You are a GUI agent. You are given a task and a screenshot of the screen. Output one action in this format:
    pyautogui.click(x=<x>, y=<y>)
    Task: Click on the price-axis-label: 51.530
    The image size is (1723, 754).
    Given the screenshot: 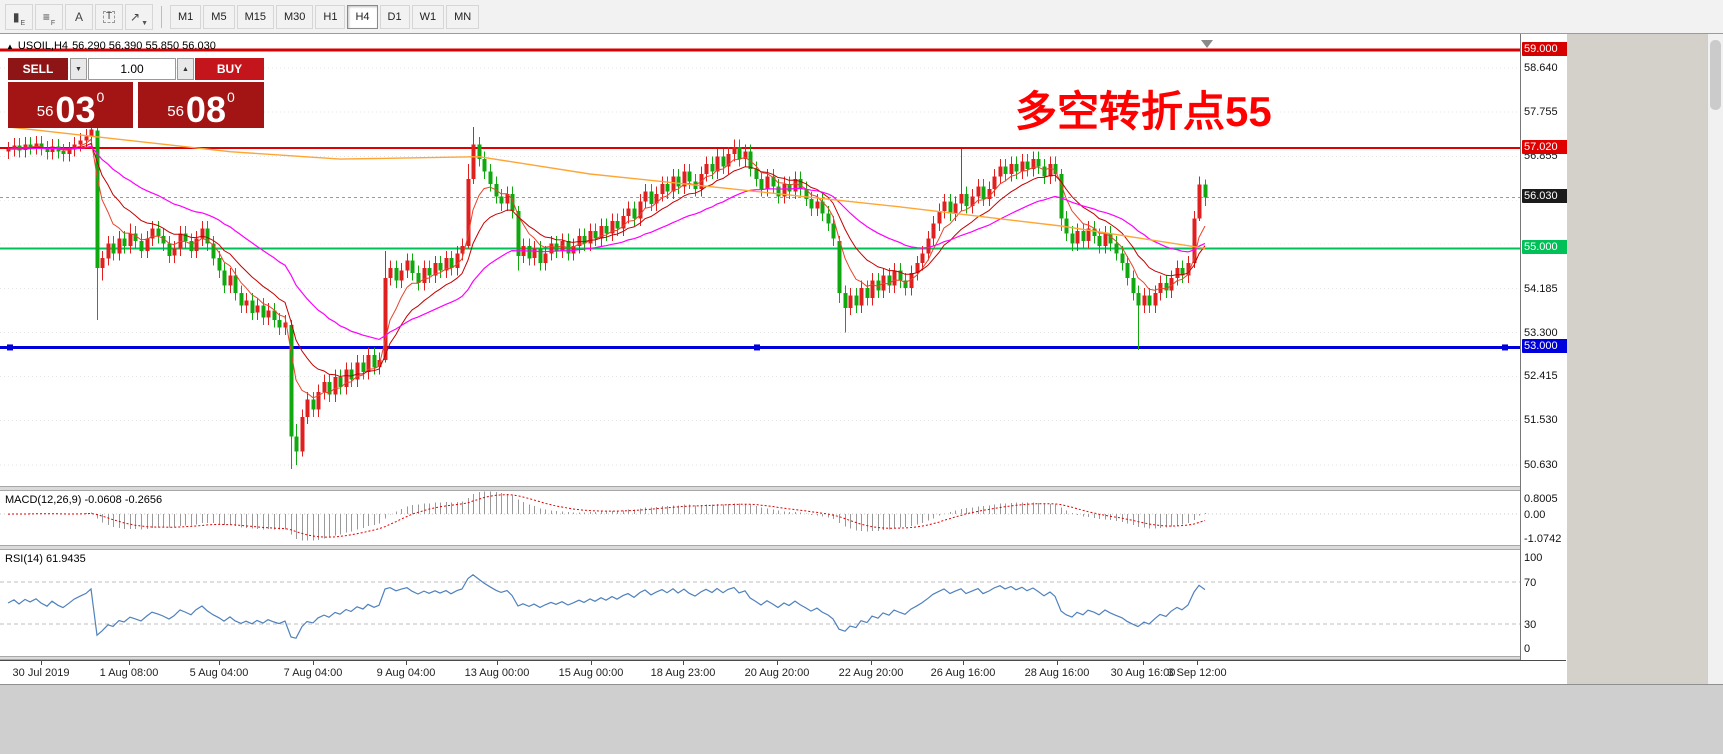 What is the action you would take?
    pyautogui.click(x=1541, y=420)
    